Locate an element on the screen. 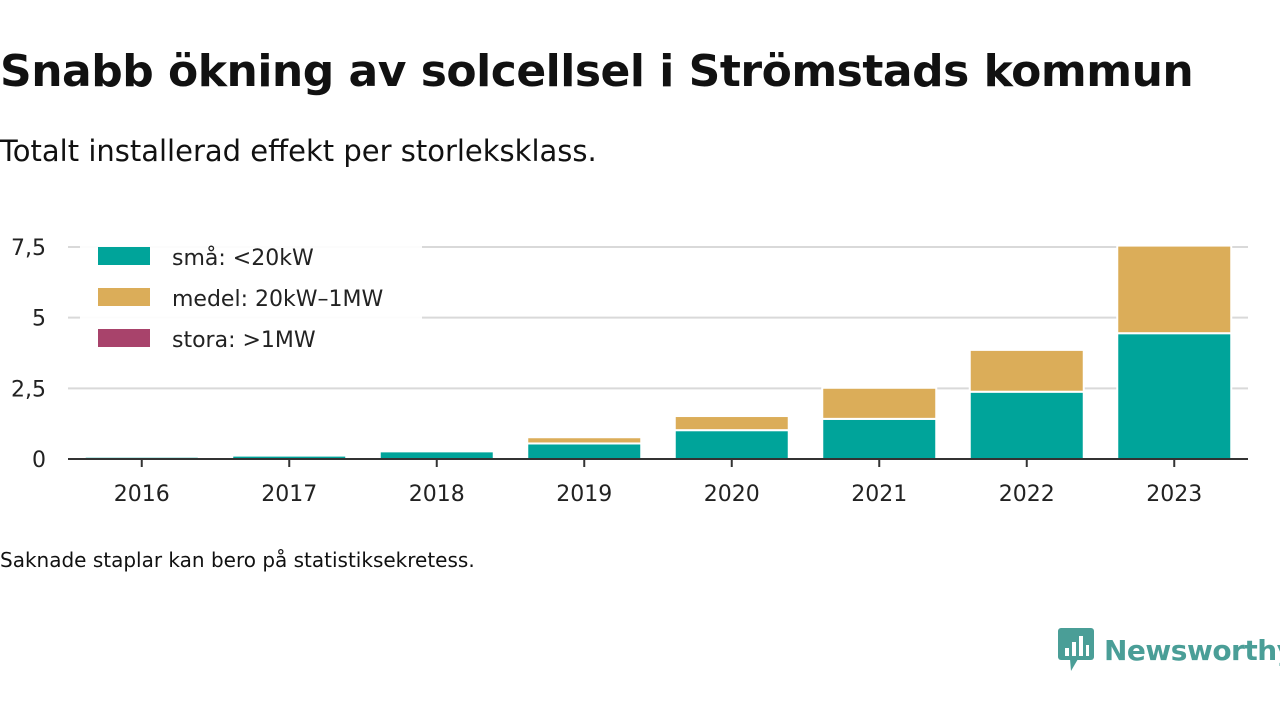 The image size is (1280, 720). y-tick-label: 0 is located at coordinates (39, 460).